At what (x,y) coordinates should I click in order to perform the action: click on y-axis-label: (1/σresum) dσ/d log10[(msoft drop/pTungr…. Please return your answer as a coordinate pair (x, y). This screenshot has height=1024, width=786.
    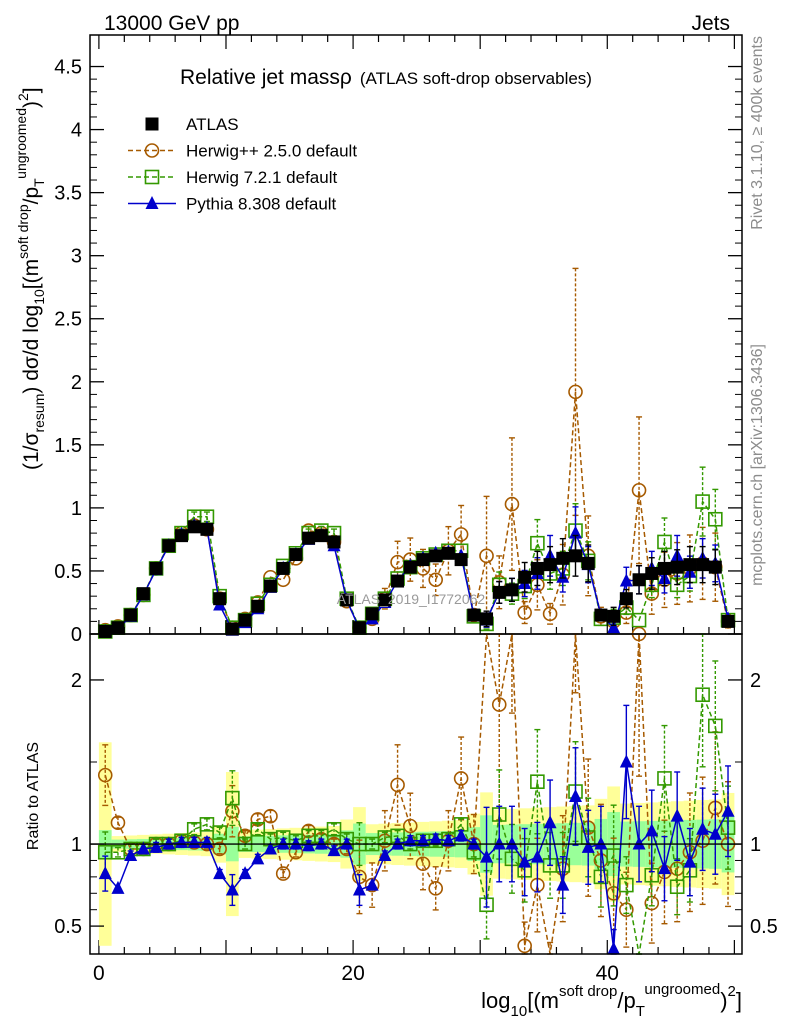
    Looking at the image, I should click on (30, 278).